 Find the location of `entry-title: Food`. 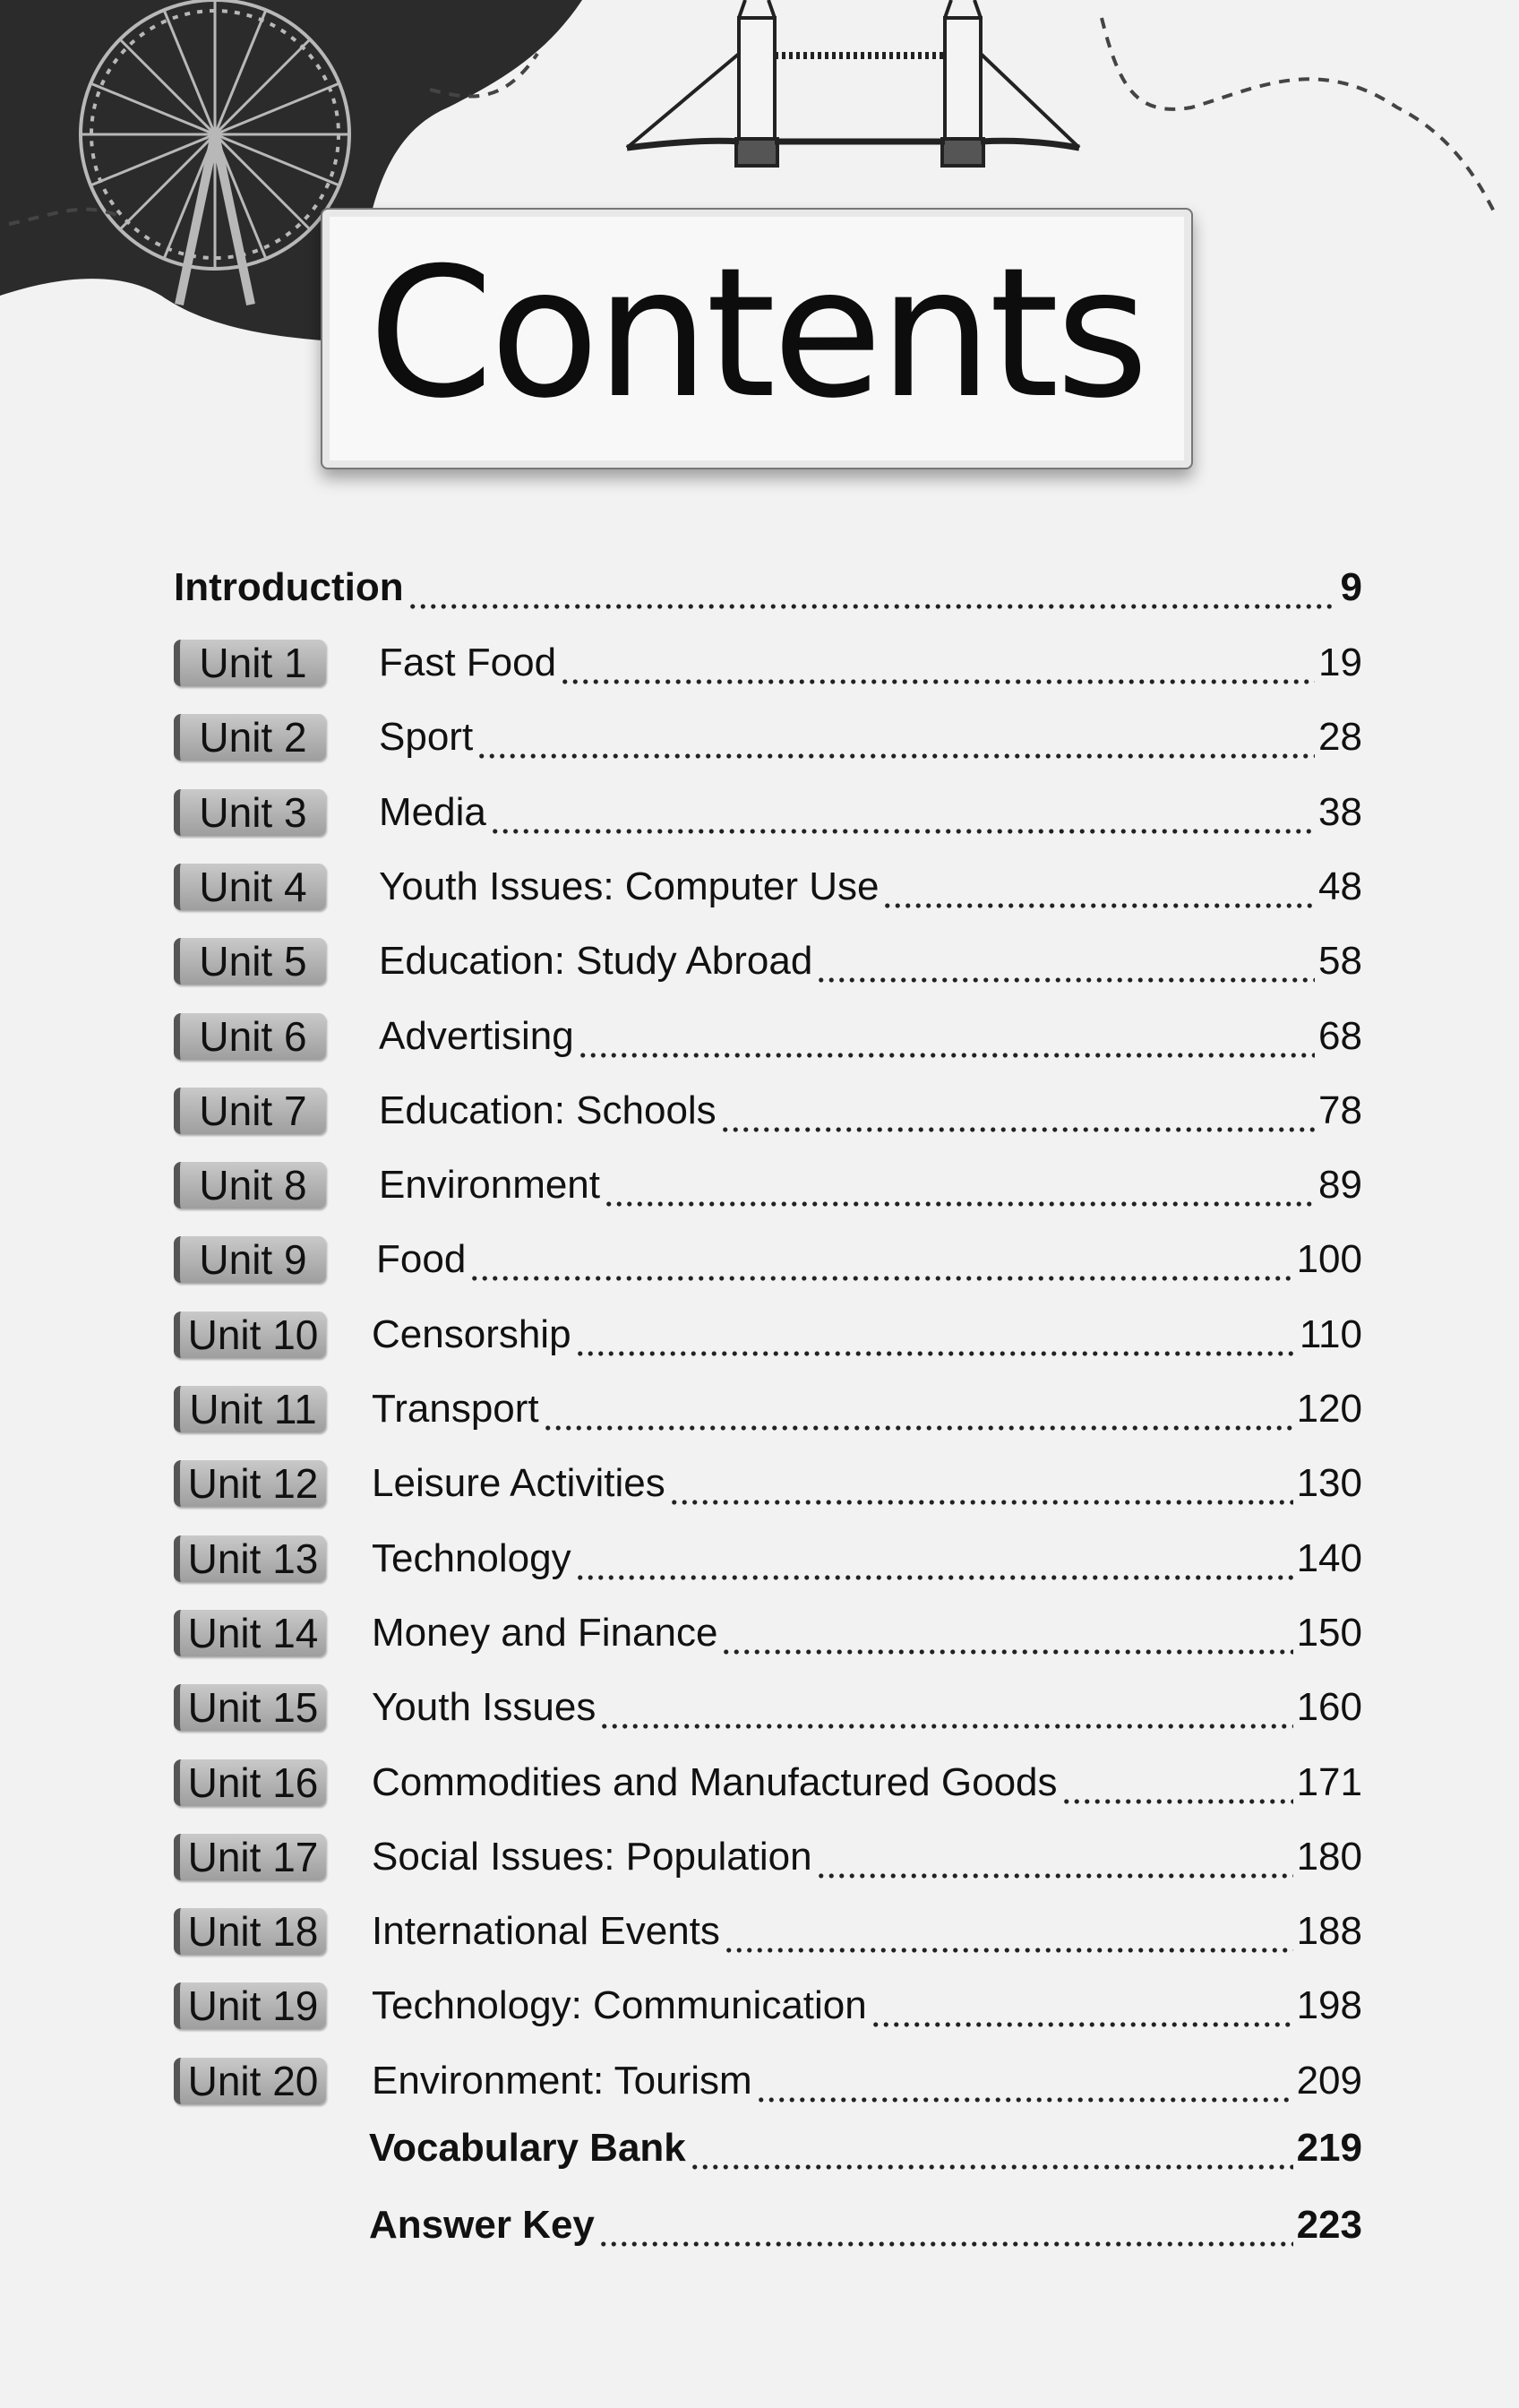

entry-title: Food is located at coordinates (421, 1259).